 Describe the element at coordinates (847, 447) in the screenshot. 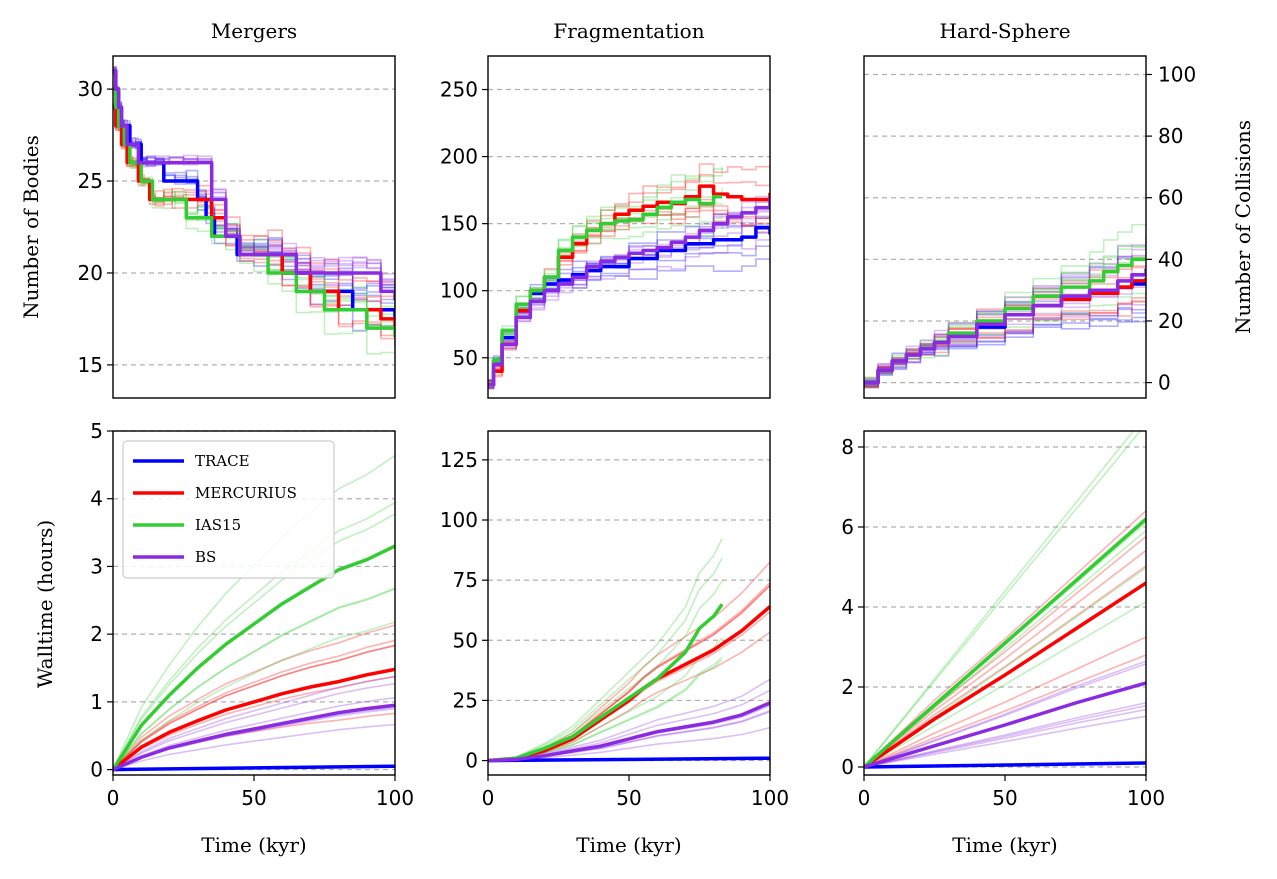

I see `ytick-label-8: 8` at that location.